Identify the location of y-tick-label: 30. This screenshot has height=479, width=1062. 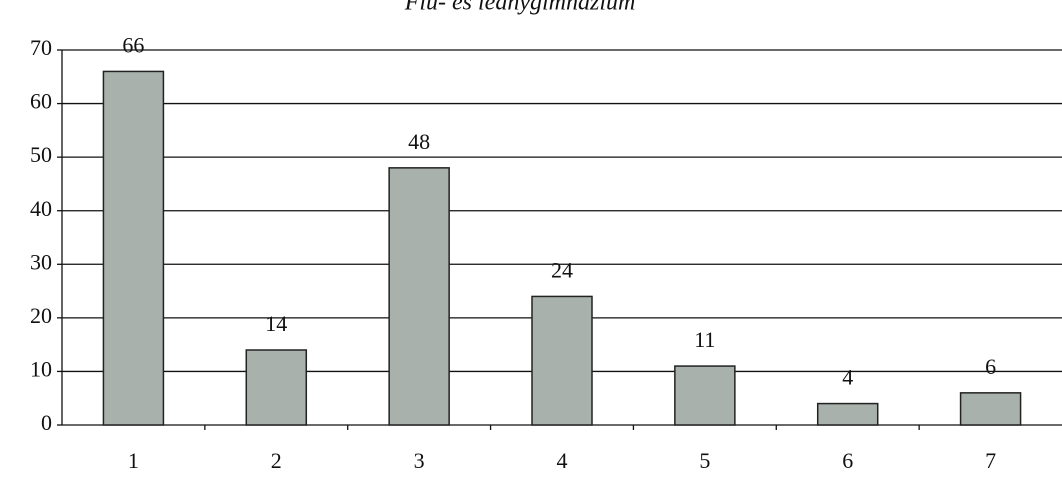
(41, 261).